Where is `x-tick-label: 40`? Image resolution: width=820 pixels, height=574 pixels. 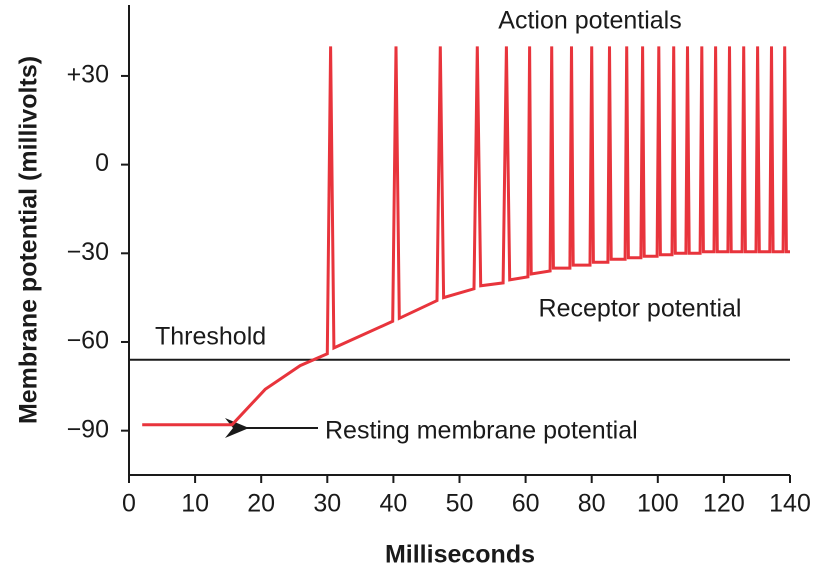 x-tick-label: 40 is located at coordinates (393, 504).